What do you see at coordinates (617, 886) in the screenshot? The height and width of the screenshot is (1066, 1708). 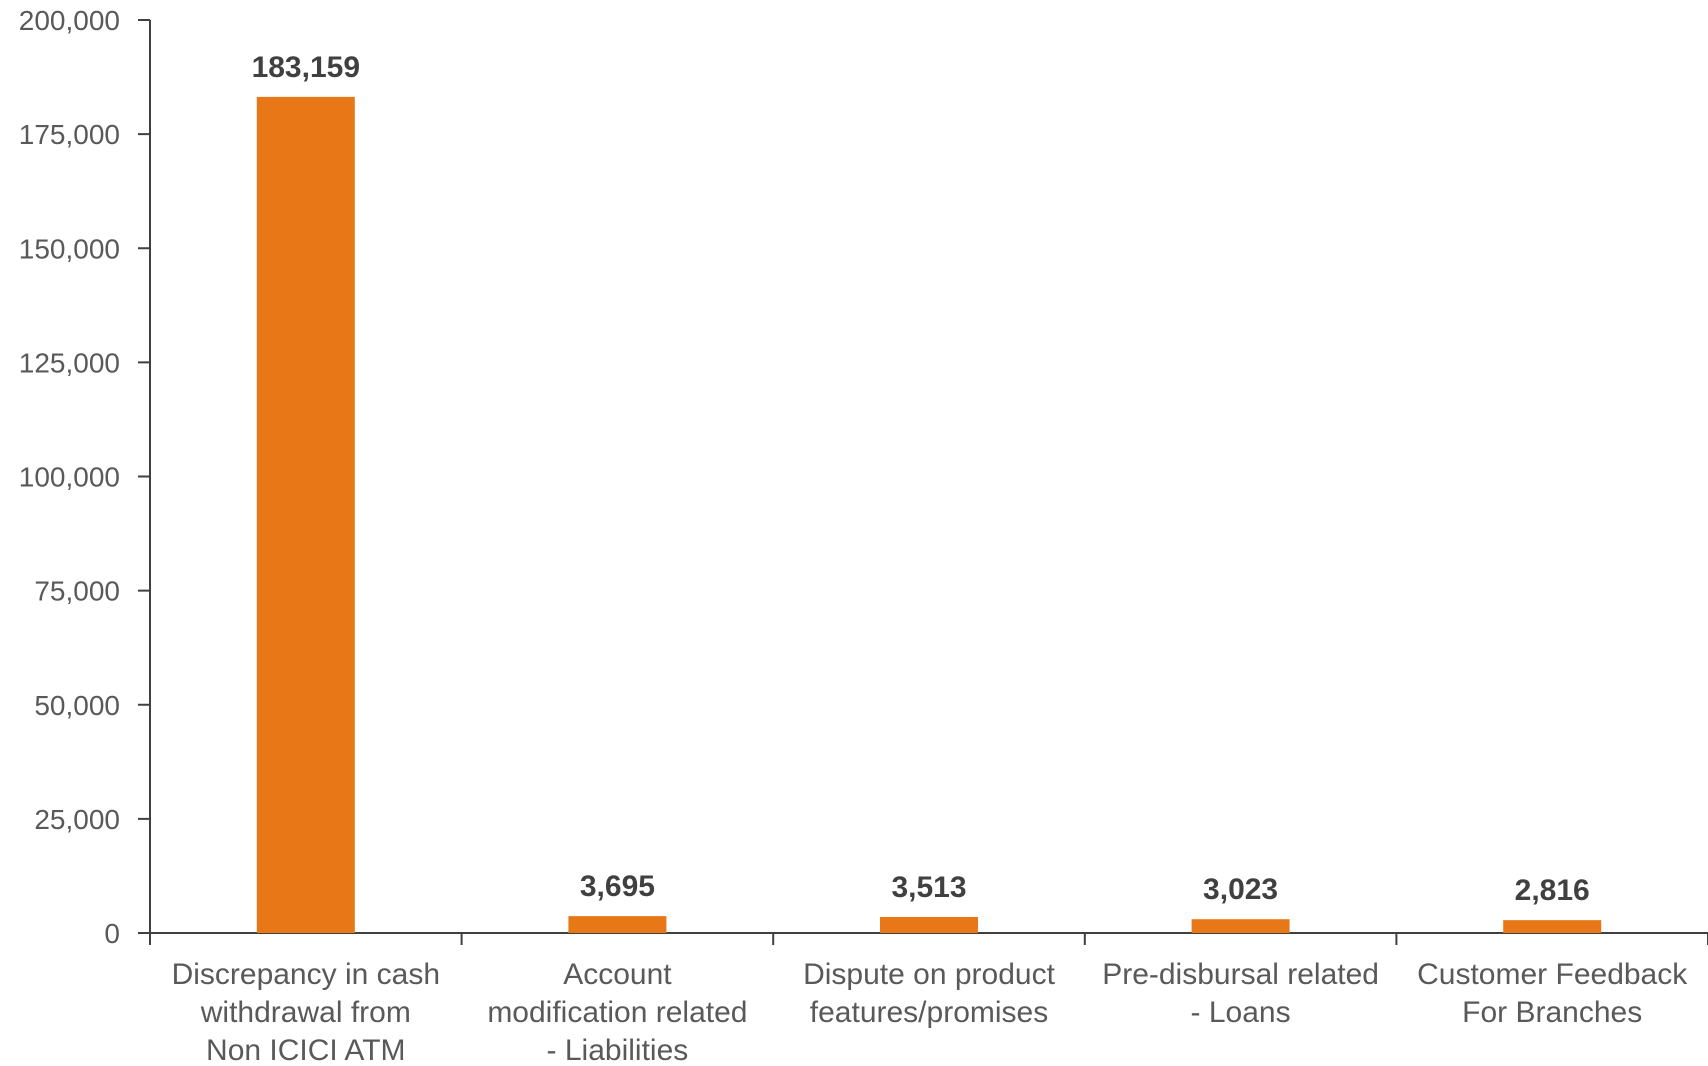 I see `data-label: 3,695` at bounding box center [617, 886].